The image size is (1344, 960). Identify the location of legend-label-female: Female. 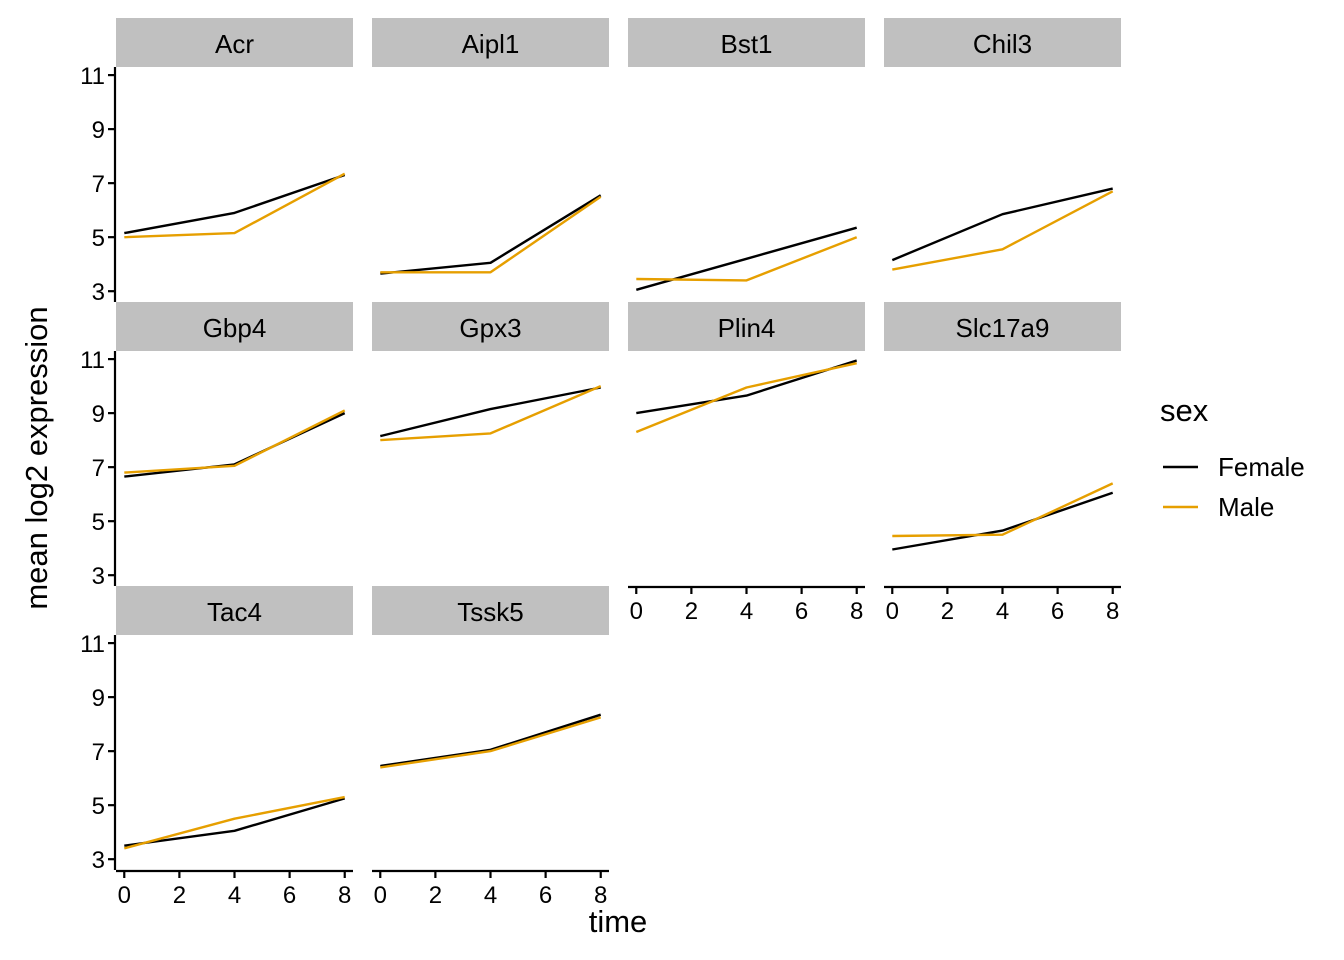
(1261, 467).